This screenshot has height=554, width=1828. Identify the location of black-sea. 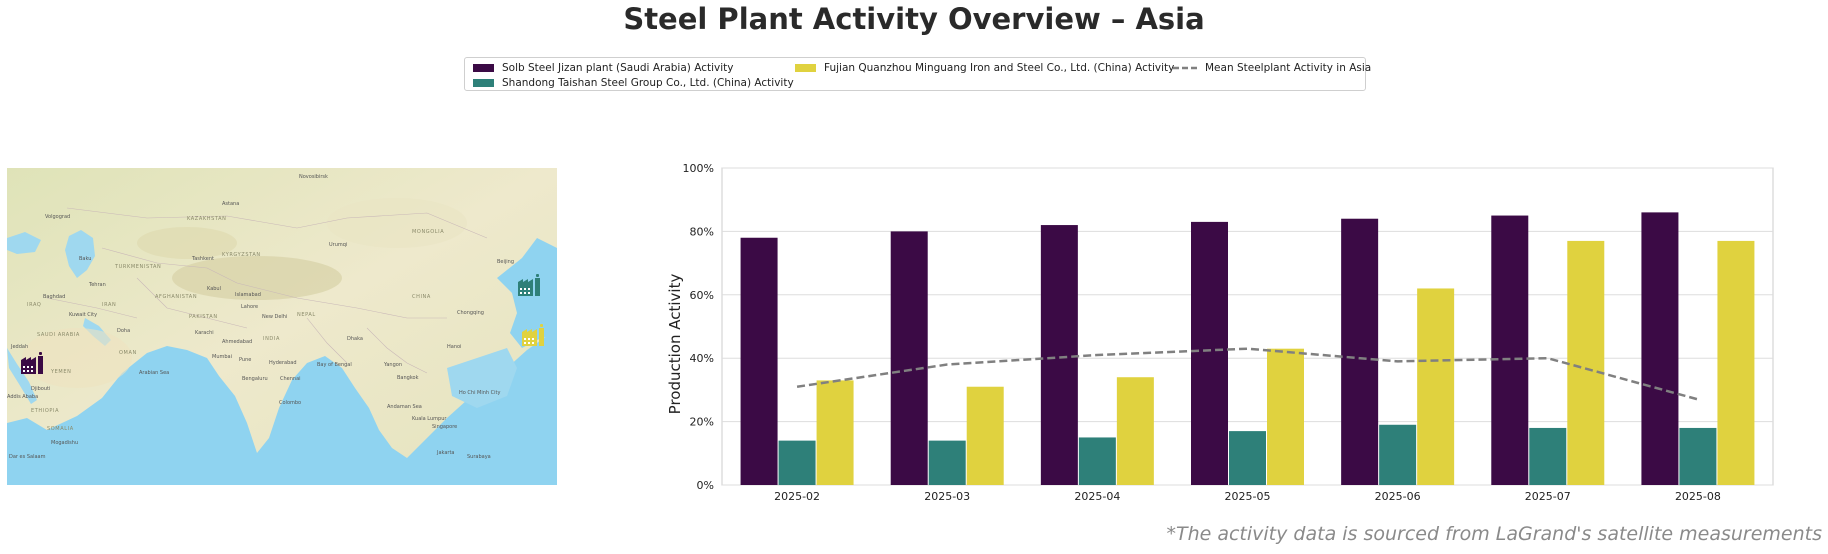
(24, 243).